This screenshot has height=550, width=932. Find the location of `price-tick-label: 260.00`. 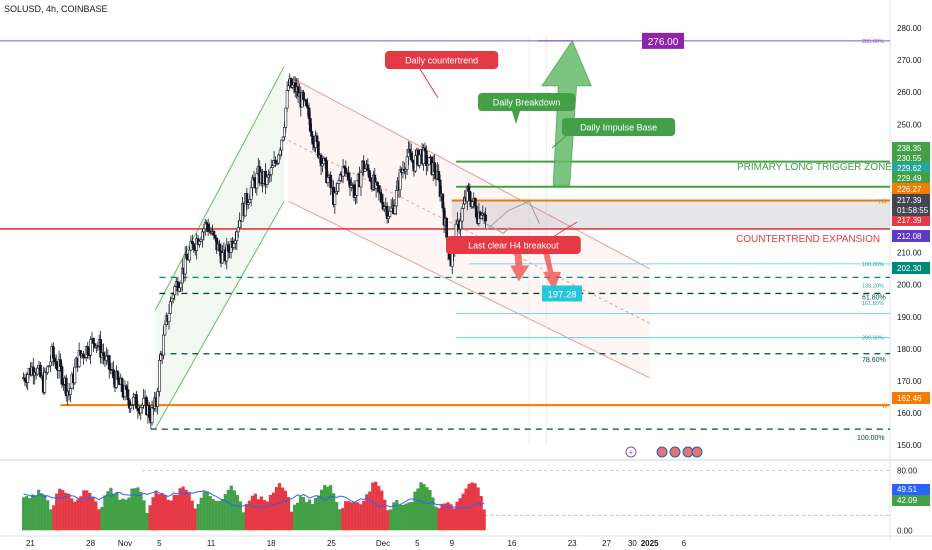

price-tick-label: 260.00 is located at coordinates (909, 92).